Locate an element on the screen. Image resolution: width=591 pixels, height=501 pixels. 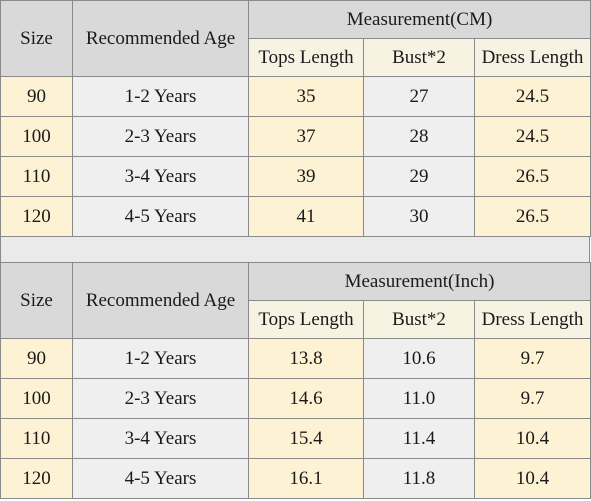
tops-cell: 39 is located at coordinates (306, 176).